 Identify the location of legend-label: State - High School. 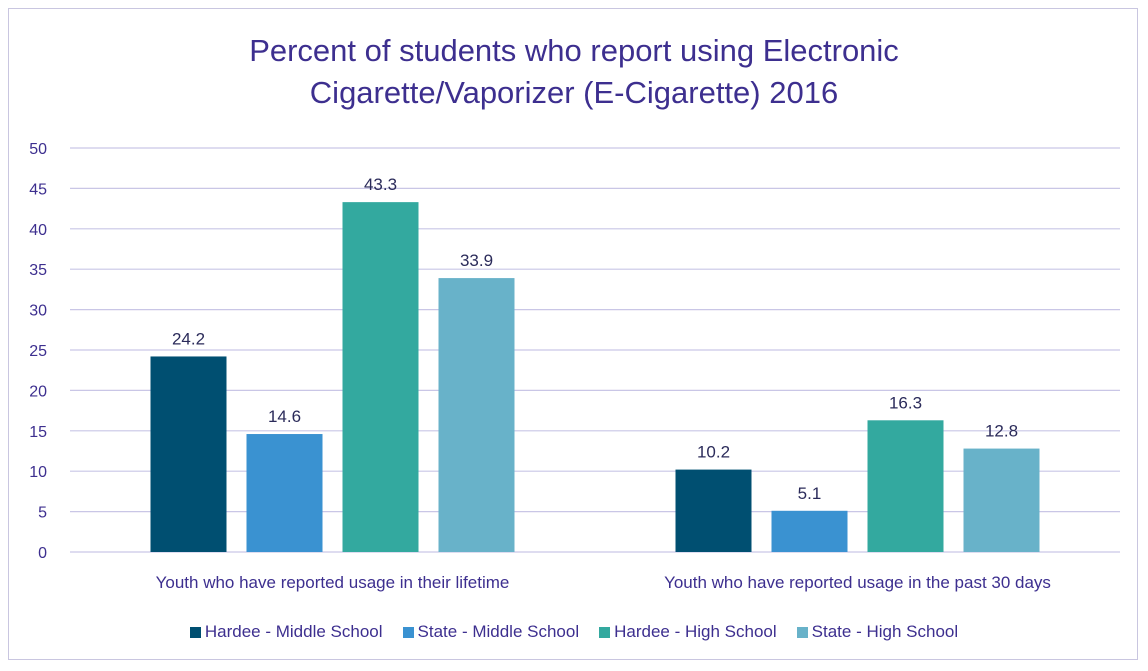
(885, 631).